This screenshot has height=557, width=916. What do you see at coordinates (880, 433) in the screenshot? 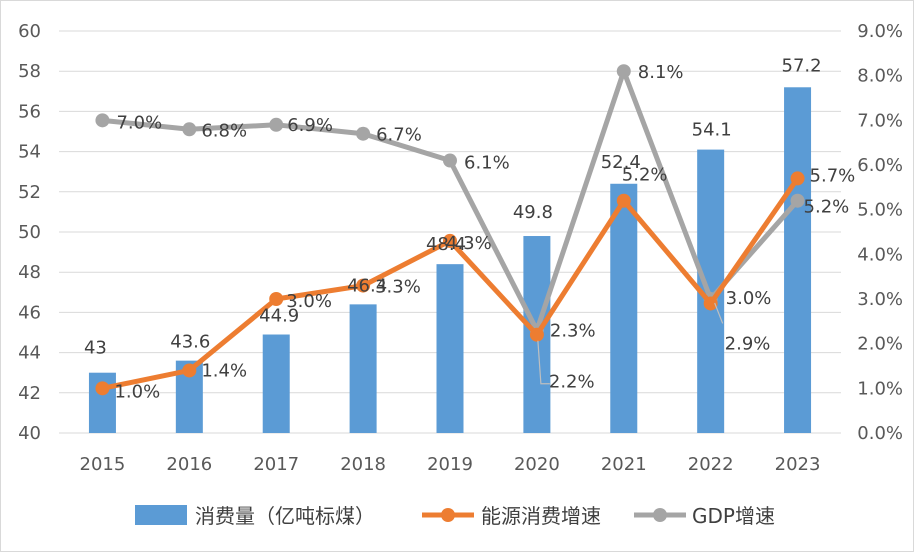
I see `y-right-tick-label: 0.0%` at bounding box center [880, 433].